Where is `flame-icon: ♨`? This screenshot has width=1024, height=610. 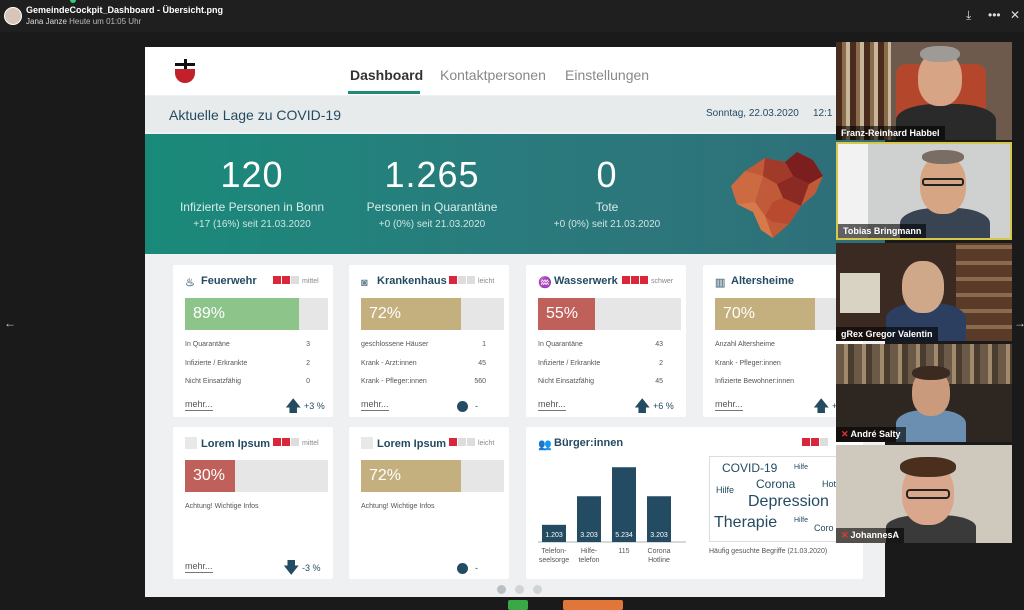 flame-icon: ♨ is located at coordinates (190, 283).